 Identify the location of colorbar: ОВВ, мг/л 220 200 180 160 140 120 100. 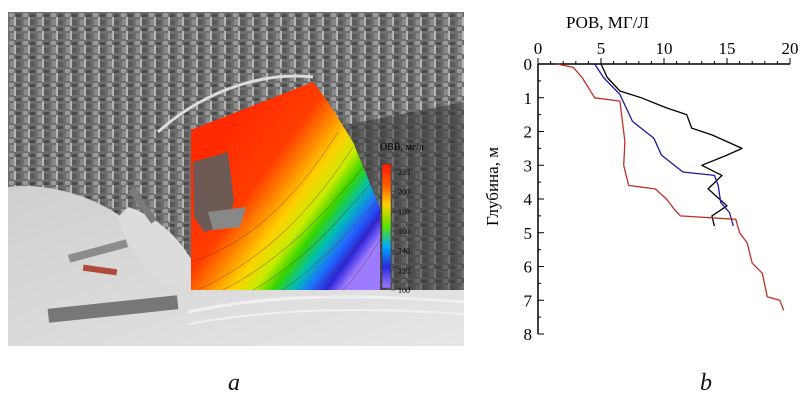
(402, 218).